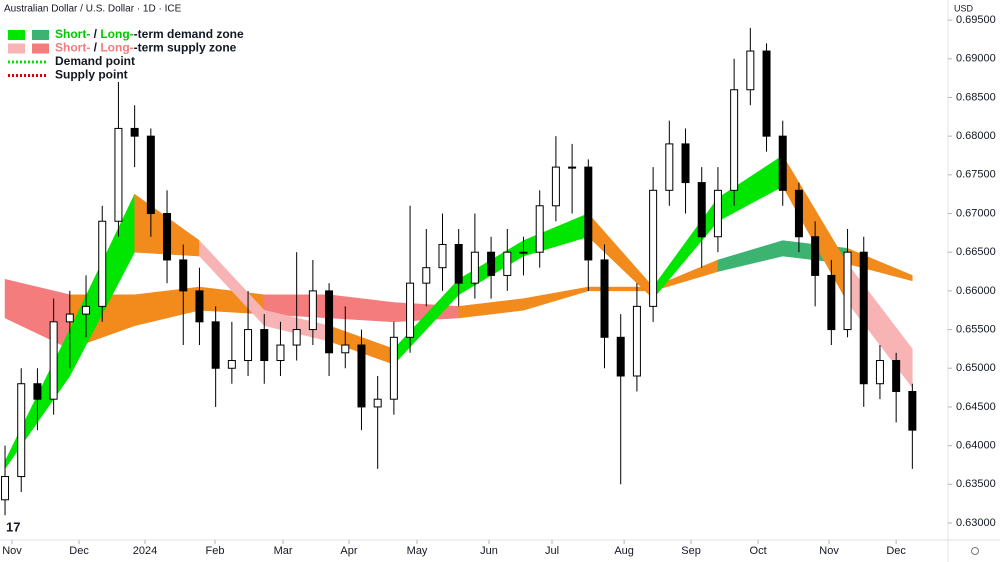  What do you see at coordinates (964, 8) in the screenshot?
I see `currency-label: USD` at bounding box center [964, 8].